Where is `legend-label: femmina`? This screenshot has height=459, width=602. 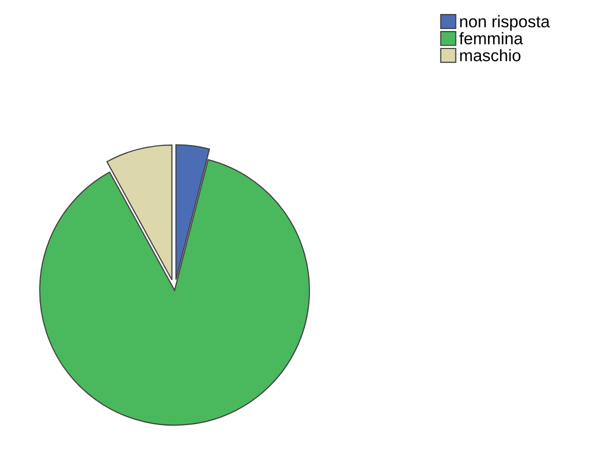 legend-label: femmina is located at coordinates (491, 38).